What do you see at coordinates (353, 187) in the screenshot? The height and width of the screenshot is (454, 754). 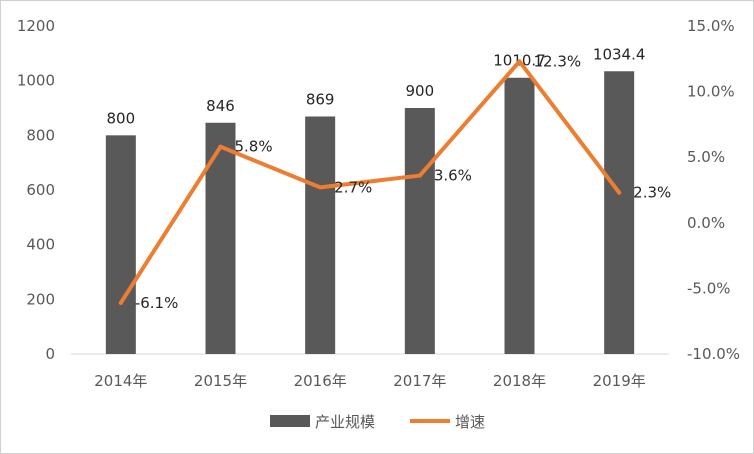 I see `line-data-label: 2.7%` at bounding box center [353, 187].